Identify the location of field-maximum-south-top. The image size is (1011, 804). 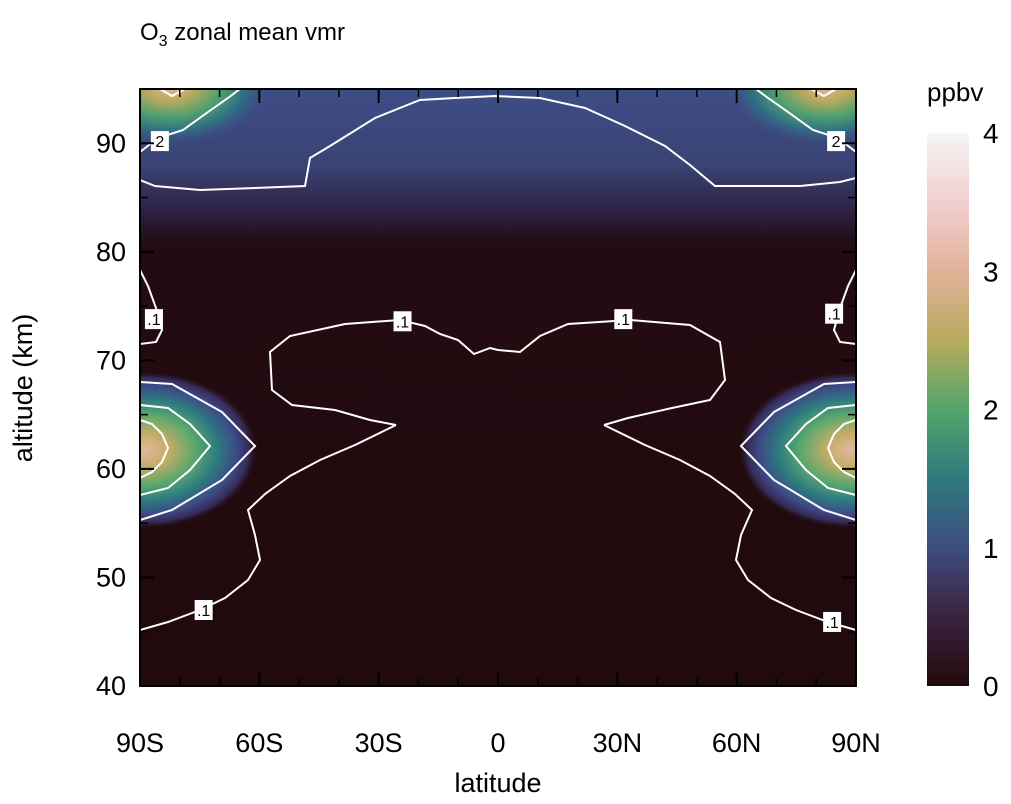
(205, 117).